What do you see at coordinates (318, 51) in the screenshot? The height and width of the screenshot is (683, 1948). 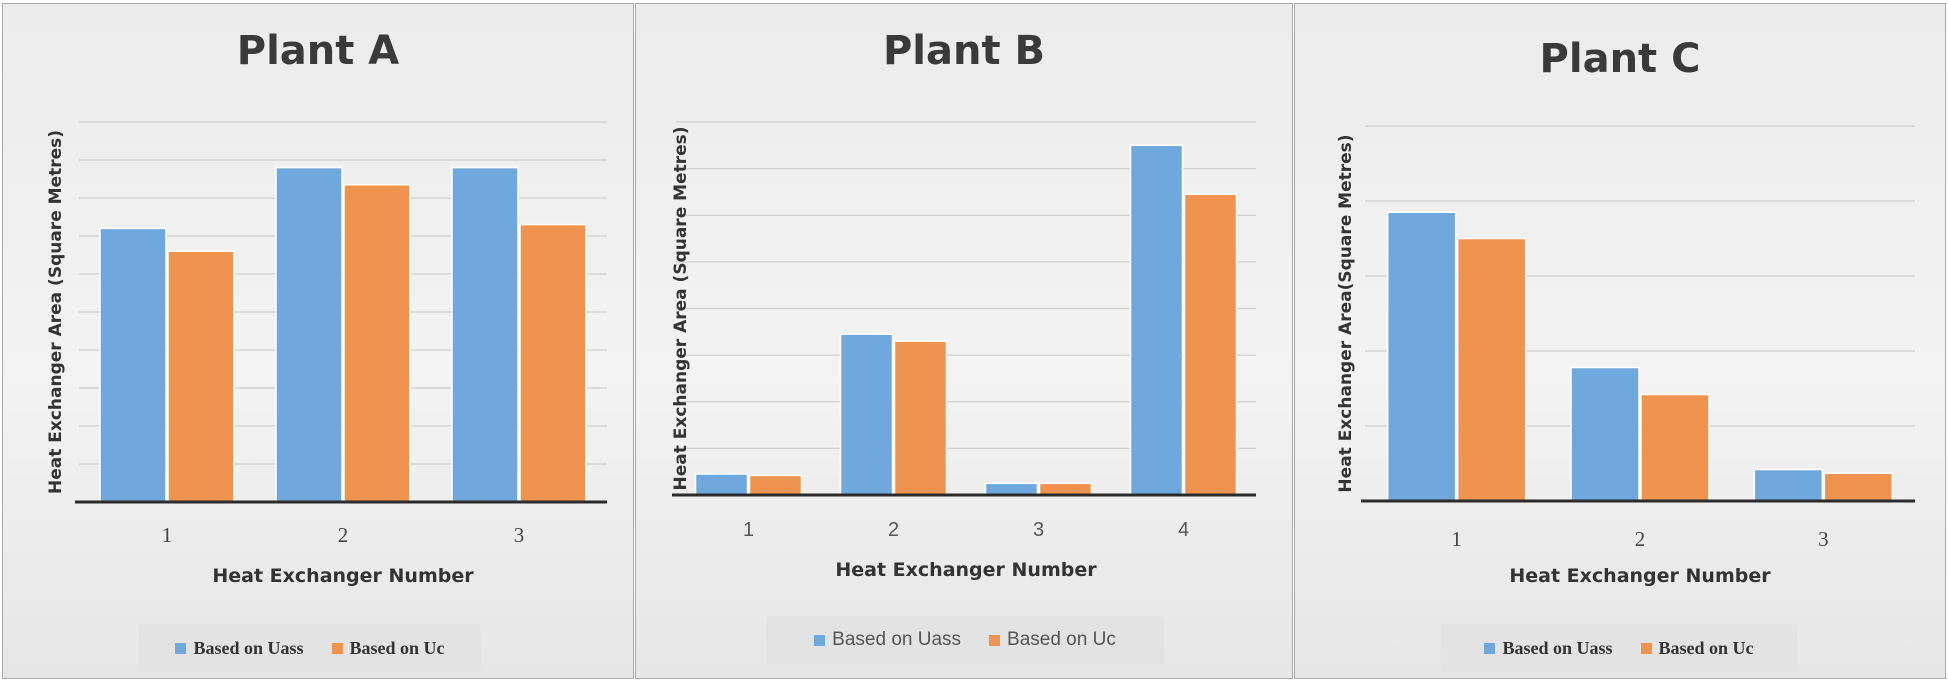 I see `chart-title: Plant A` at bounding box center [318, 51].